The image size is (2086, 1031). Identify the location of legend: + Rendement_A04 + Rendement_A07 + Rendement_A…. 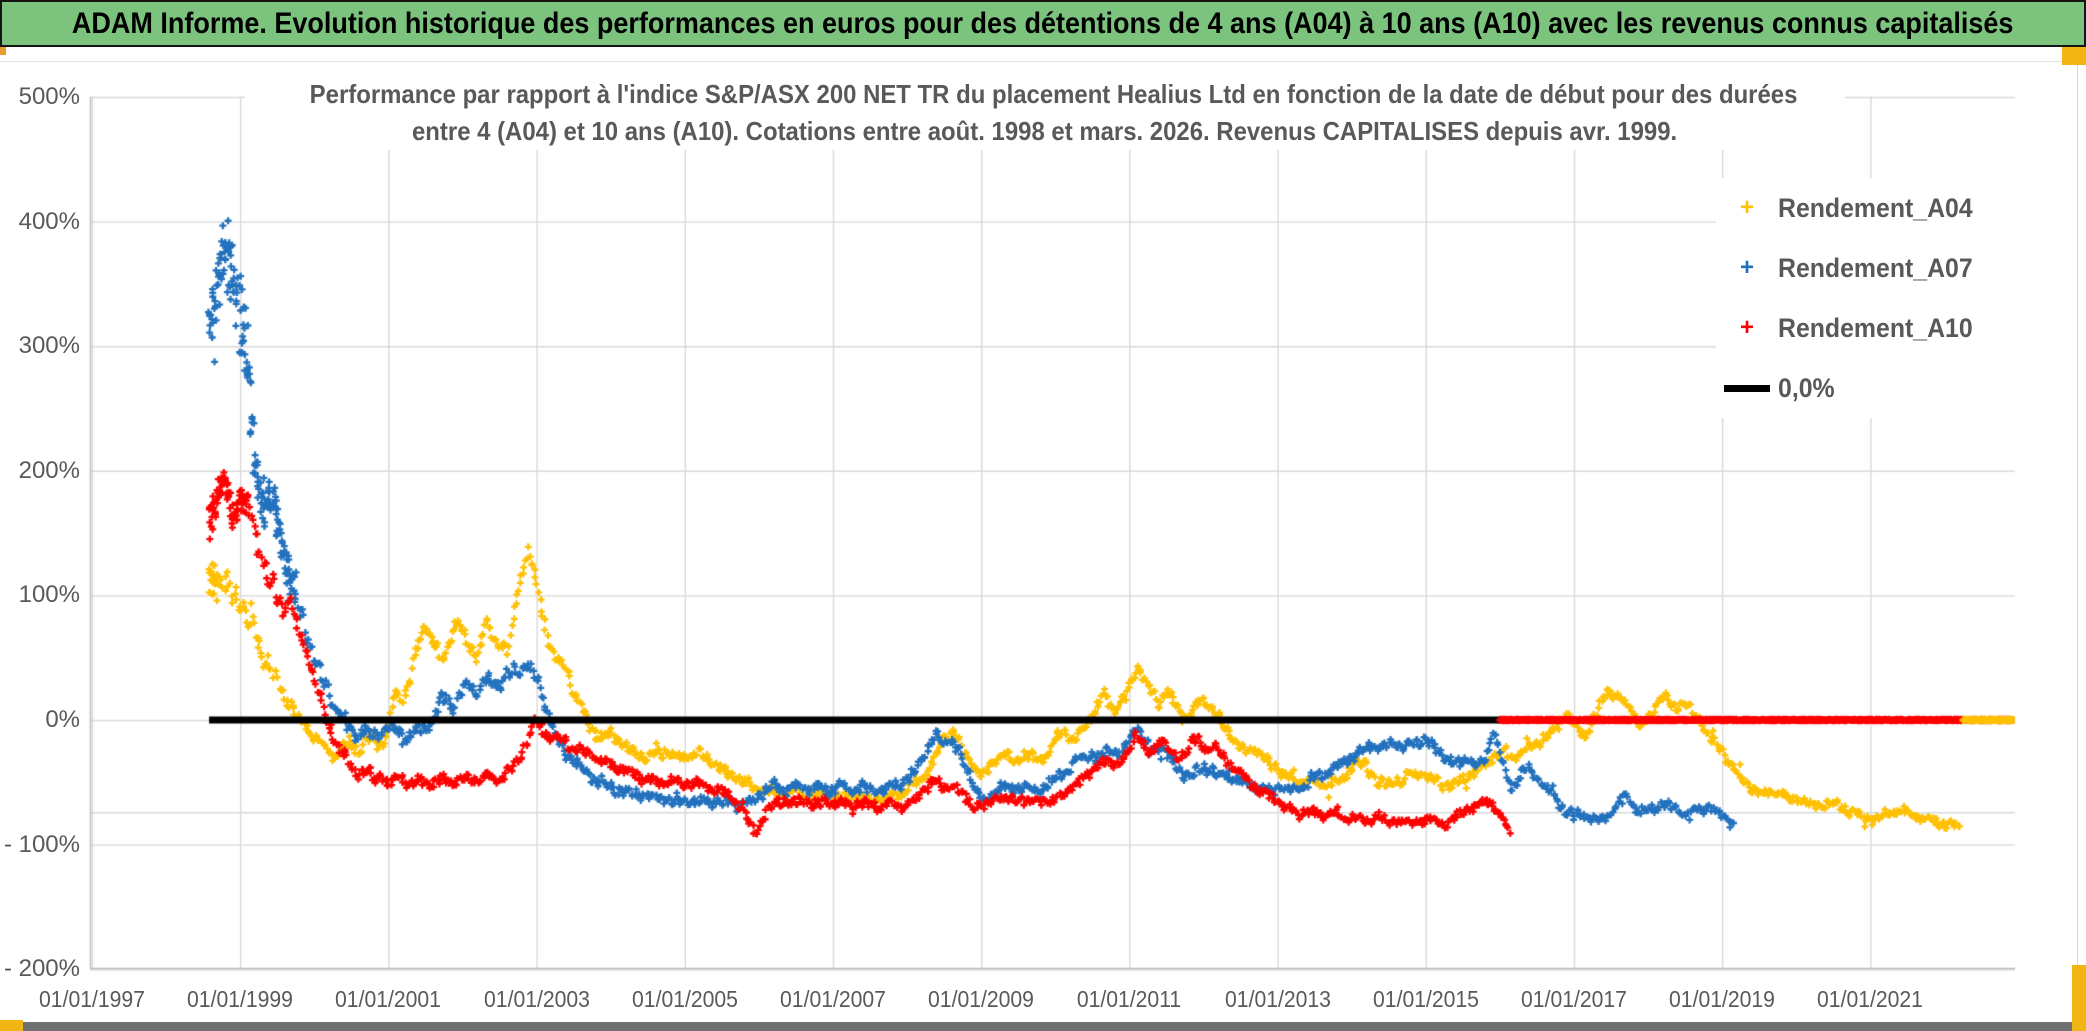
(1866, 298).